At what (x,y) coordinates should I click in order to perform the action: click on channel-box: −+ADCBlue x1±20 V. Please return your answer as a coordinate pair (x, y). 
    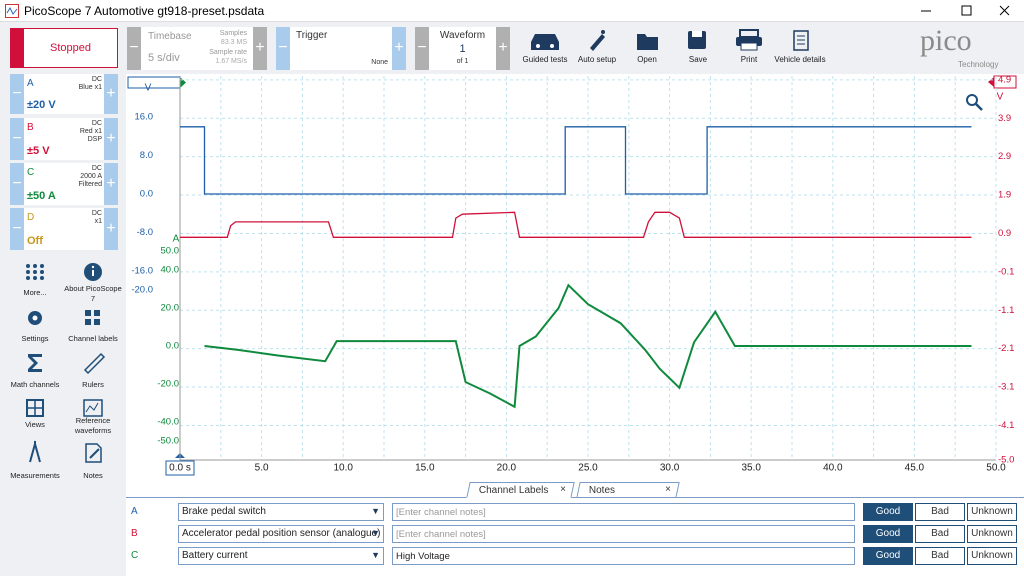
    Looking at the image, I should click on (64, 94).